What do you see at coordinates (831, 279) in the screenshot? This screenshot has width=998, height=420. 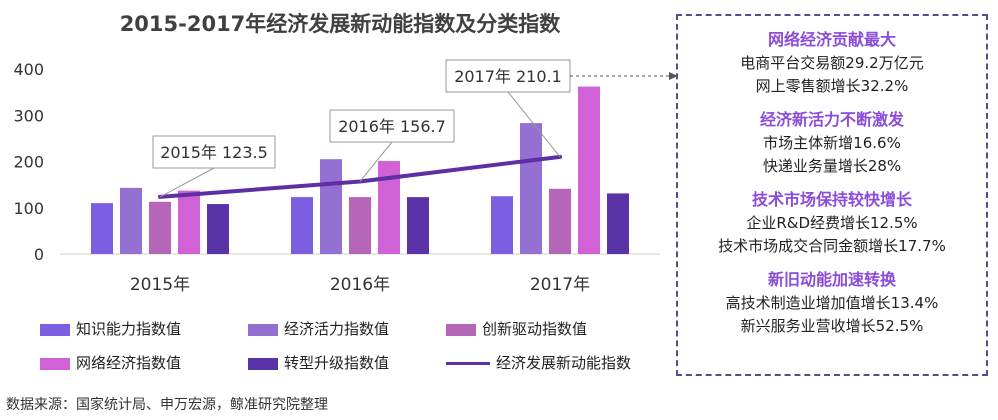 I see `highlight-heading: 新旧动能加速转换` at bounding box center [831, 279].